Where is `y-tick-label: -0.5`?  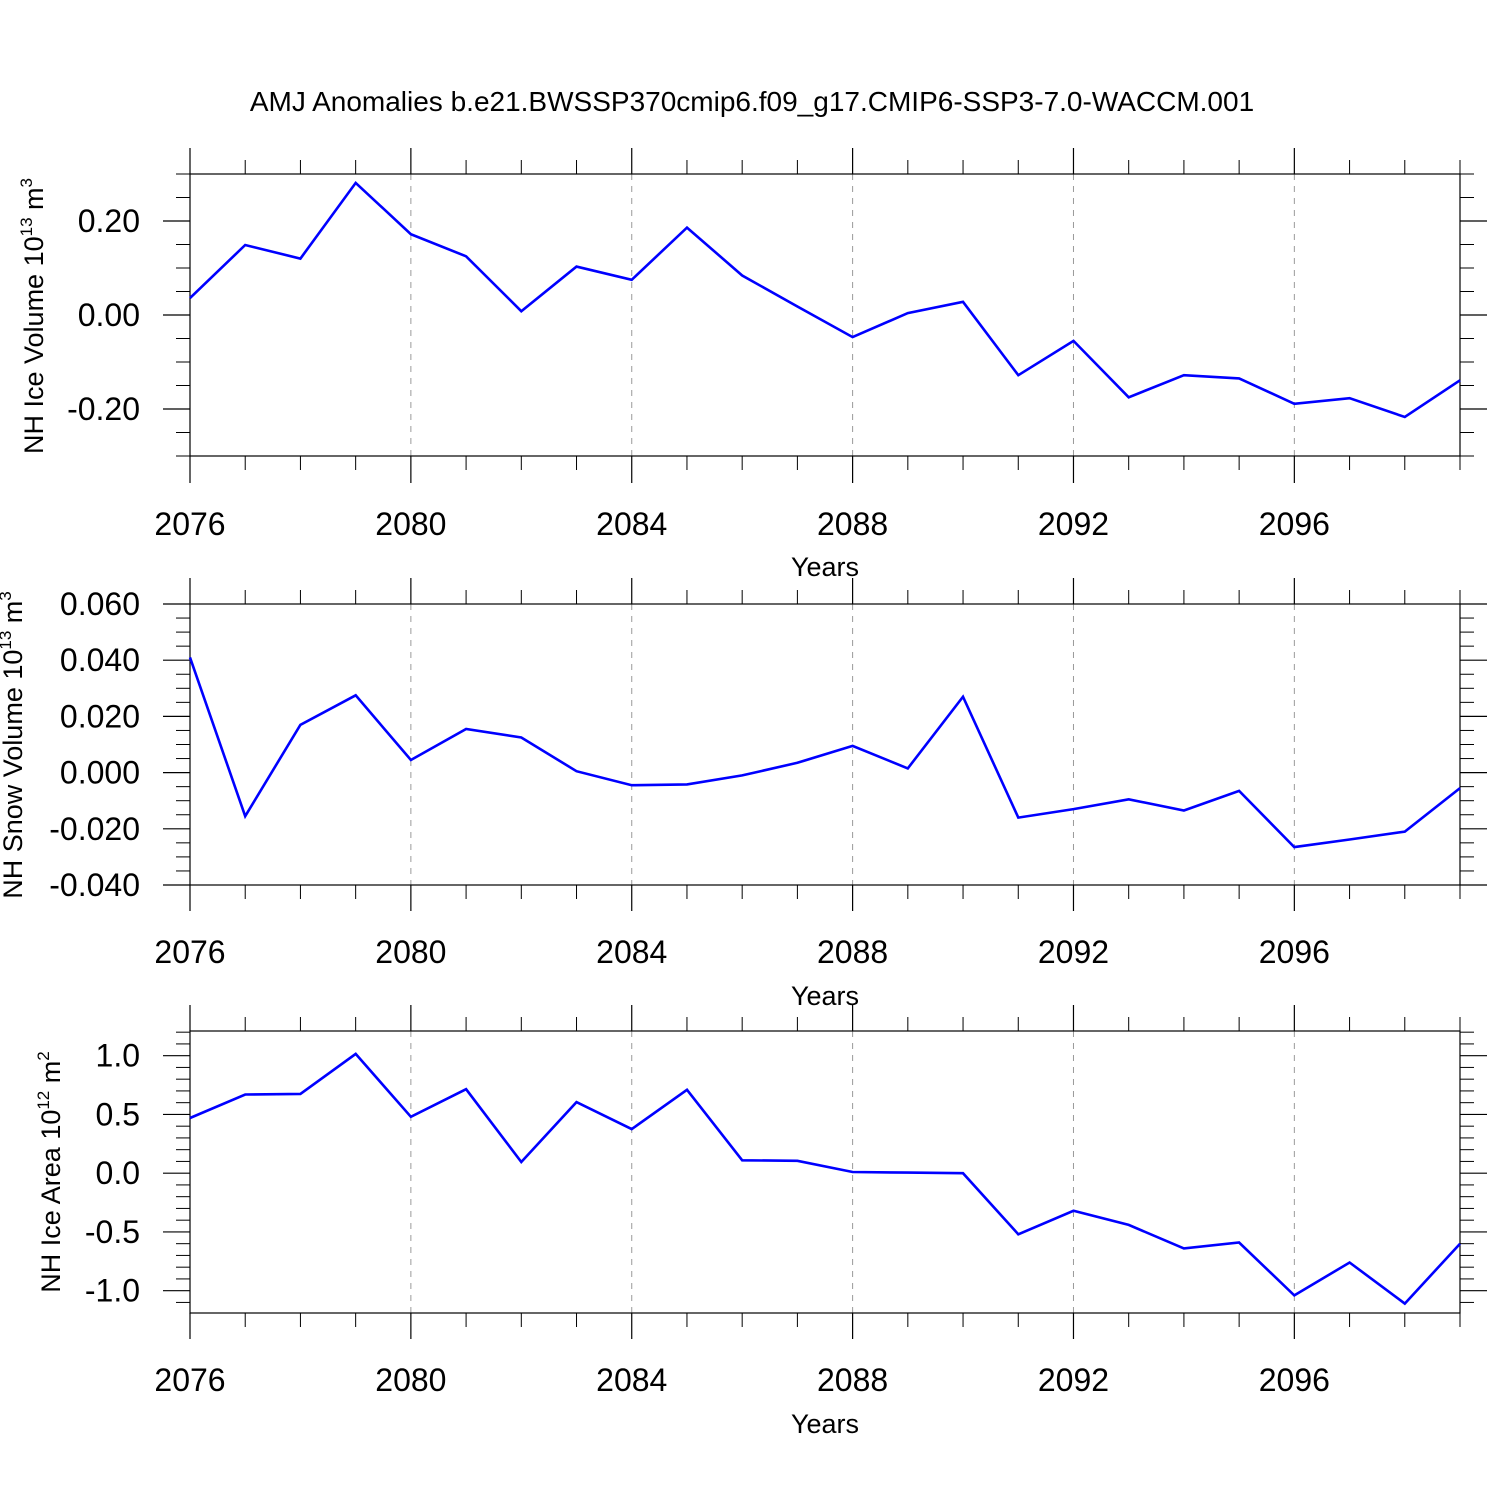
y-tick-label: -0.5 is located at coordinates (112, 1232).